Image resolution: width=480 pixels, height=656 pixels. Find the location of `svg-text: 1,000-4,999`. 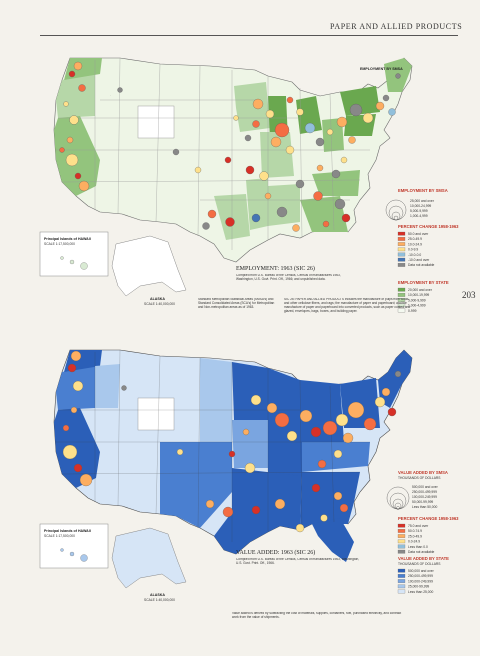

svg-text: 1,000-4,999 is located at coordinates (419, 216).